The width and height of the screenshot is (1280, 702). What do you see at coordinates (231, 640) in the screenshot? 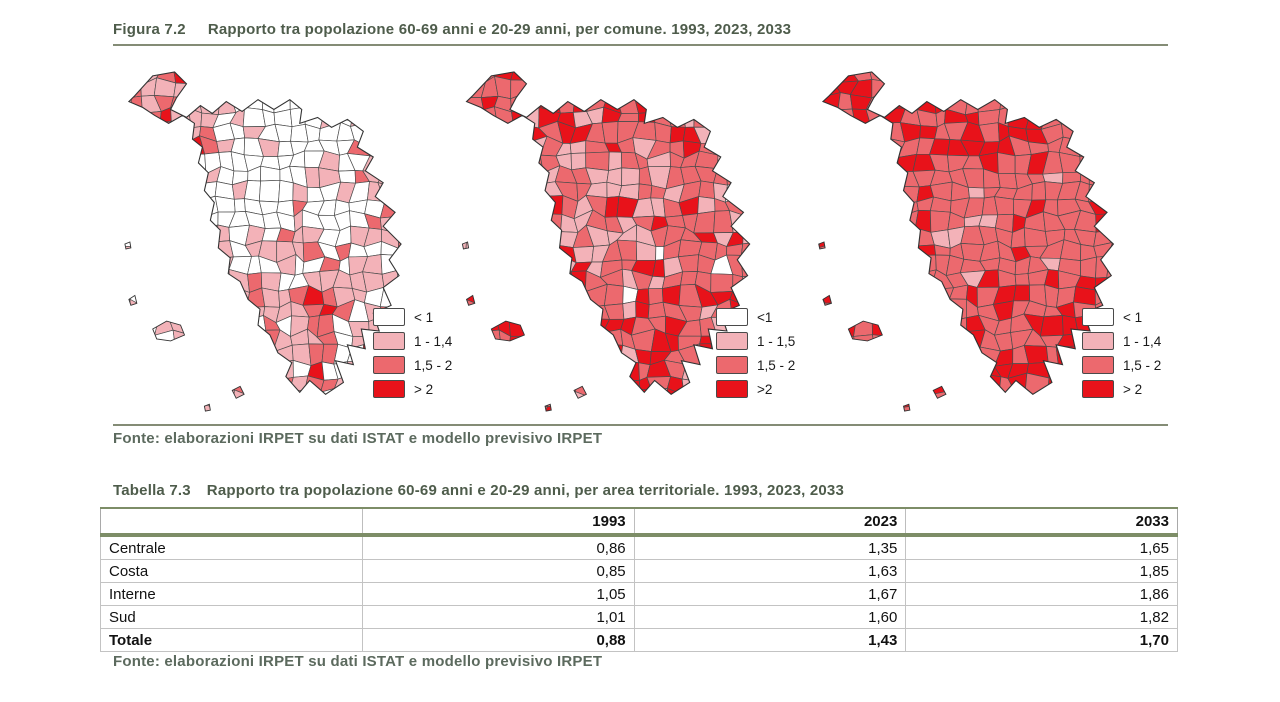
I see `row-label: Totale` at bounding box center [231, 640].